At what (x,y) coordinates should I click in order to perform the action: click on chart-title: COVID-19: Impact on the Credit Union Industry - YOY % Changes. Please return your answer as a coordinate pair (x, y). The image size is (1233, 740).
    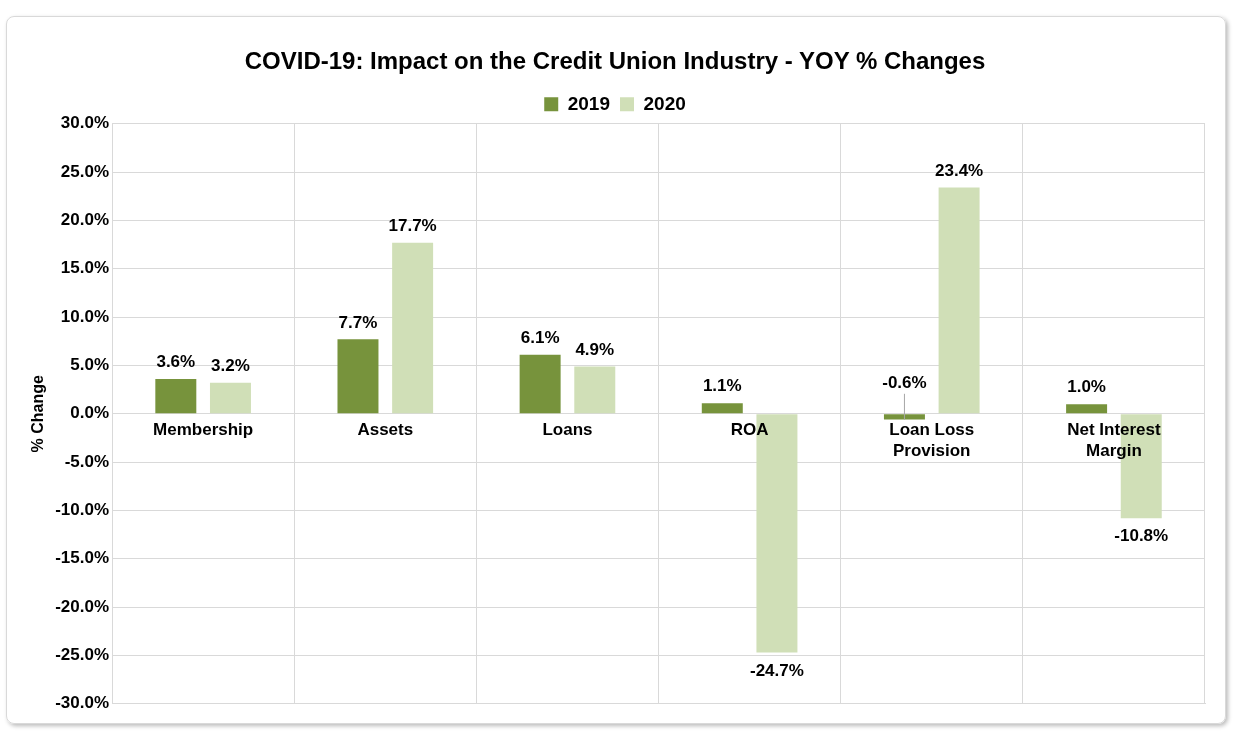
    Looking at the image, I should click on (615, 61).